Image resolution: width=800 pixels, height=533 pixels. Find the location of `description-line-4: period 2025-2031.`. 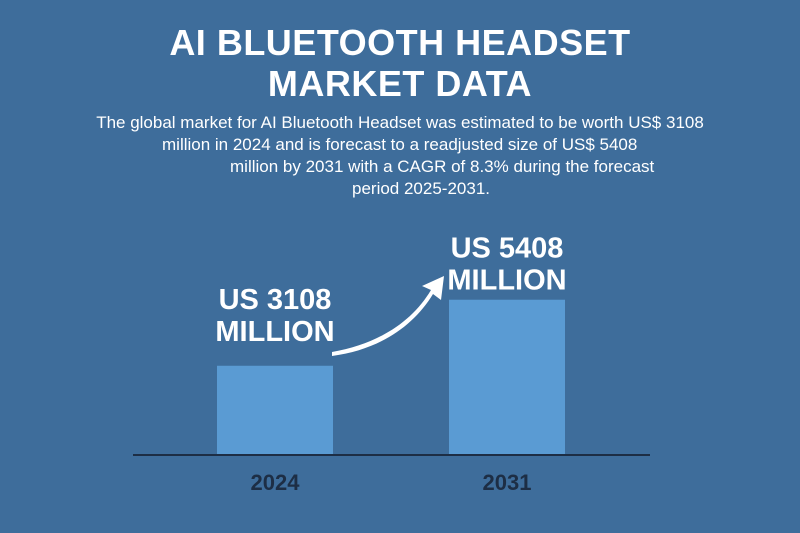

description-line-4: period 2025-2031. is located at coordinates (421, 188).